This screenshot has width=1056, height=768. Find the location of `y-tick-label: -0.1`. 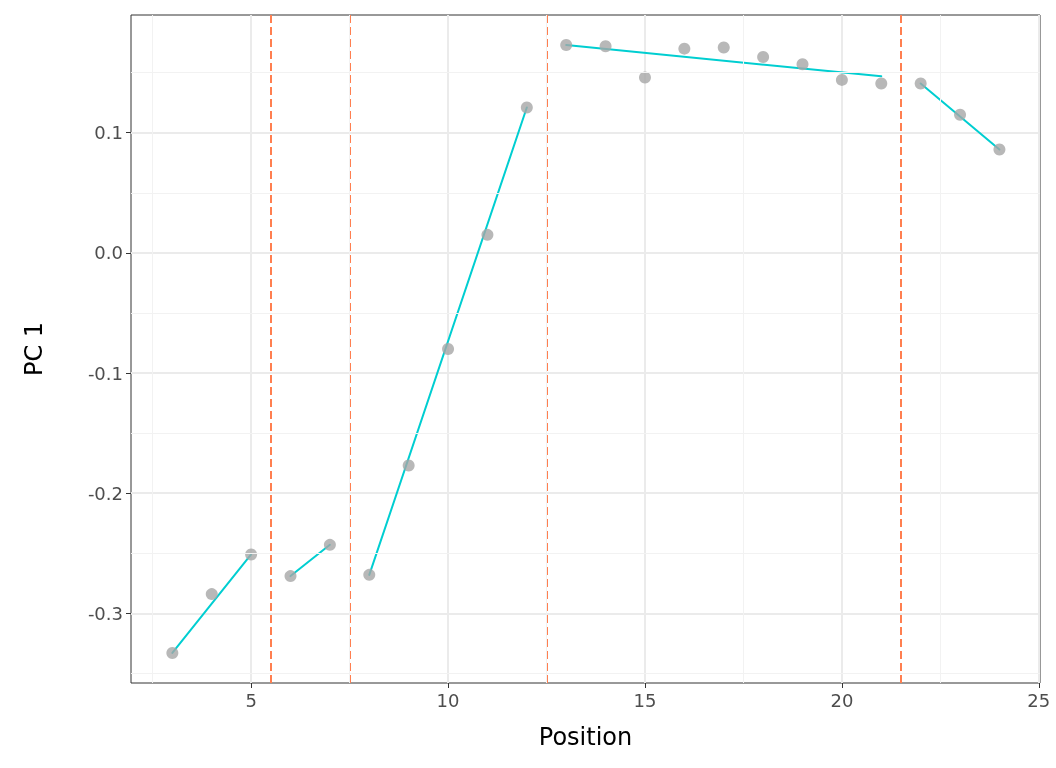

y-tick-label: -0.1 is located at coordinates (105, 373).